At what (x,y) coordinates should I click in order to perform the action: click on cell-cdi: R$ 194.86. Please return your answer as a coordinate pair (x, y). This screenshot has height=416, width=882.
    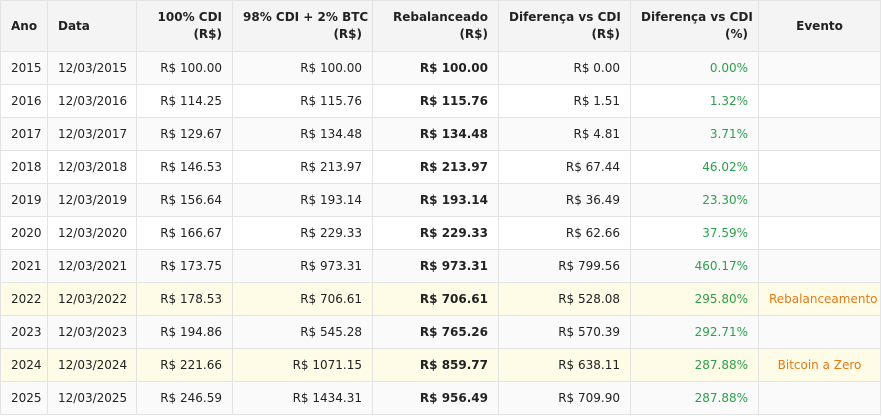
    Looking at the image, I should click on (184, 332).